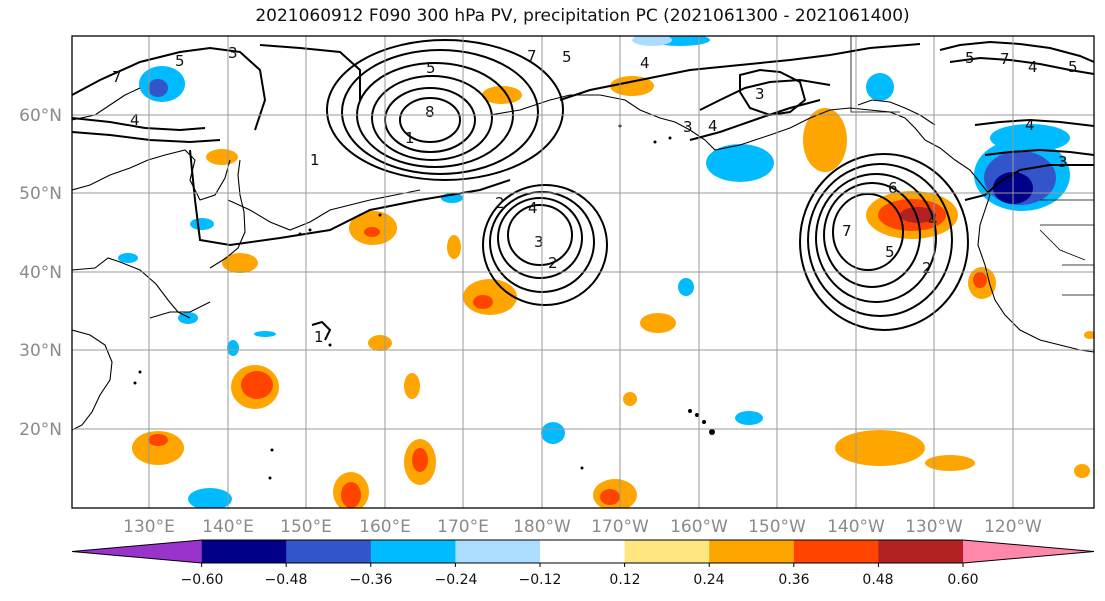 This screenshot has height=601, width=1105. I want to click on lon-label: 140°E, so click(228, 527).